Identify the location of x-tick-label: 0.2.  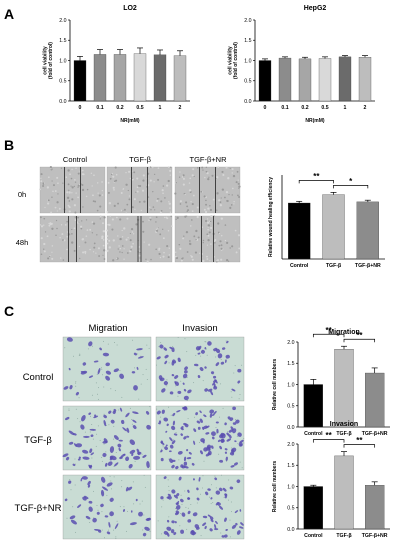
(304, 108).